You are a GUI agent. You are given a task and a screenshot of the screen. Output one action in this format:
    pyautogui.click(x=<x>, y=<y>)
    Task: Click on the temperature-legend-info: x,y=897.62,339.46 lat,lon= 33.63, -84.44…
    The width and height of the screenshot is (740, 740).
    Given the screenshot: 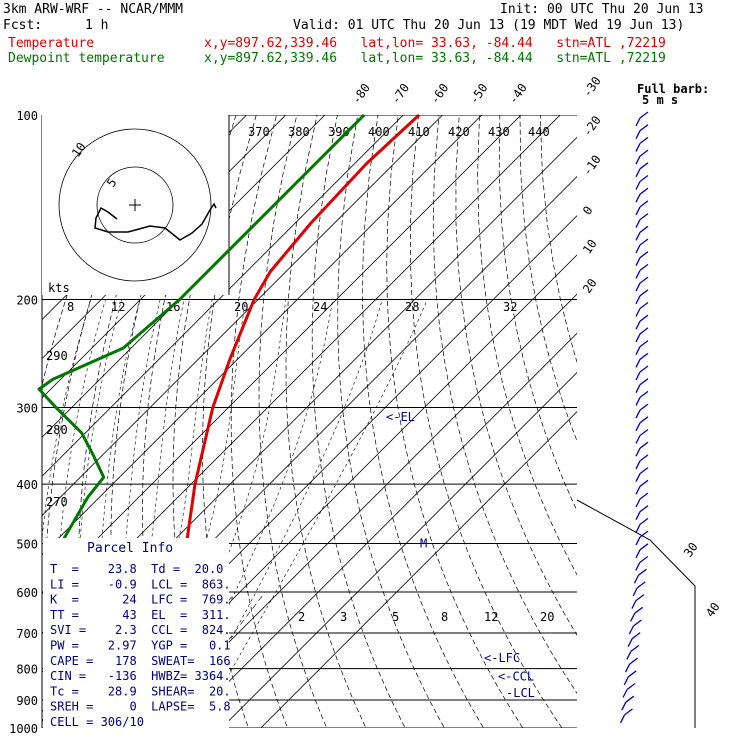 What is the action you would take?
    pyautogui.click(x=435, y=43)
    